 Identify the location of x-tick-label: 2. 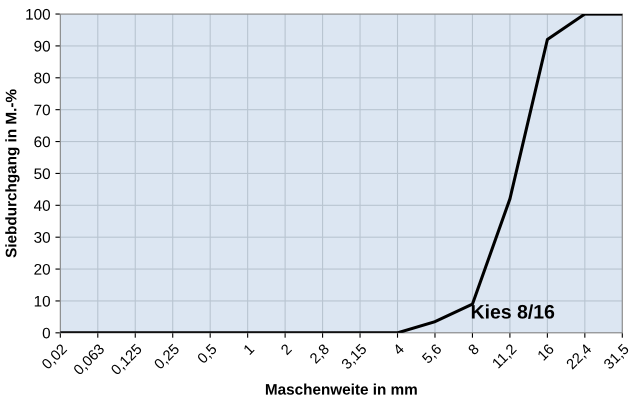
(286, 349).